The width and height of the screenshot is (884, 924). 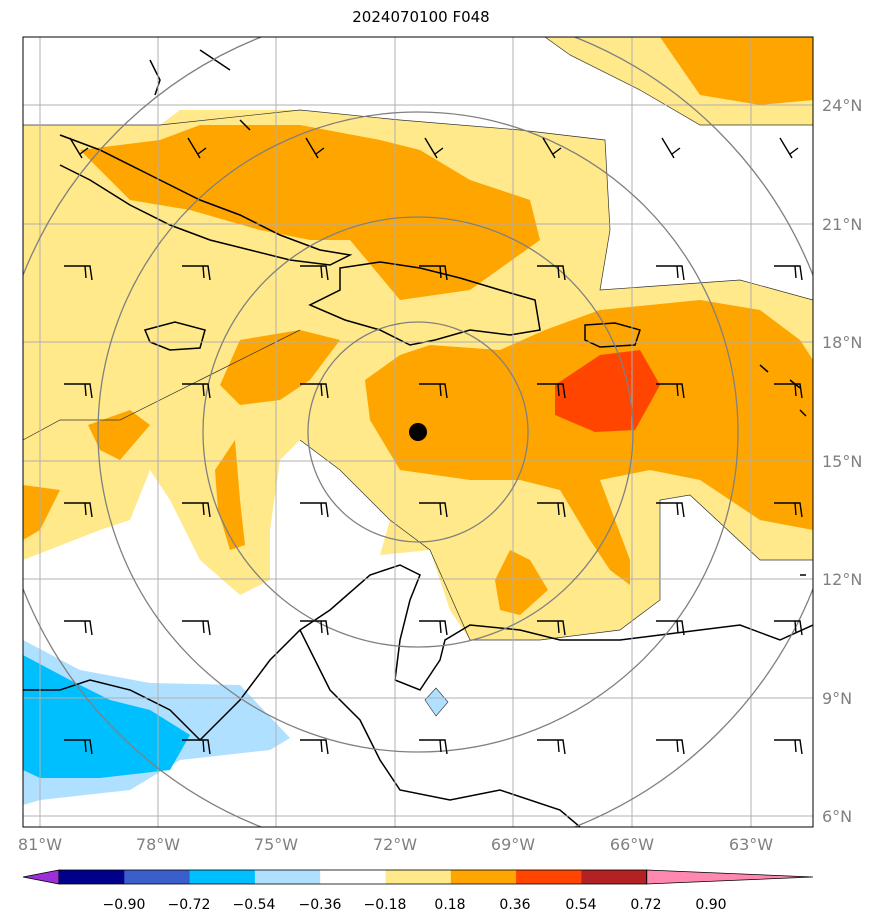 What do you see at coordinates (842, 224) in the screenshot?
I see `lat-label: 21°N` at bounding box center [842, 224].